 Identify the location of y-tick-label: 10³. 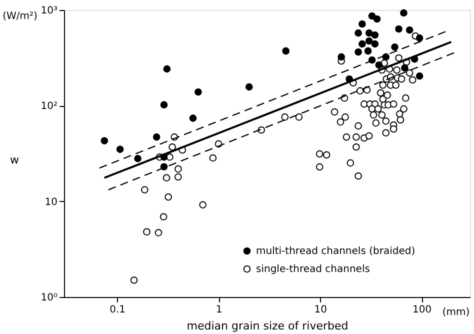
(49, 11).